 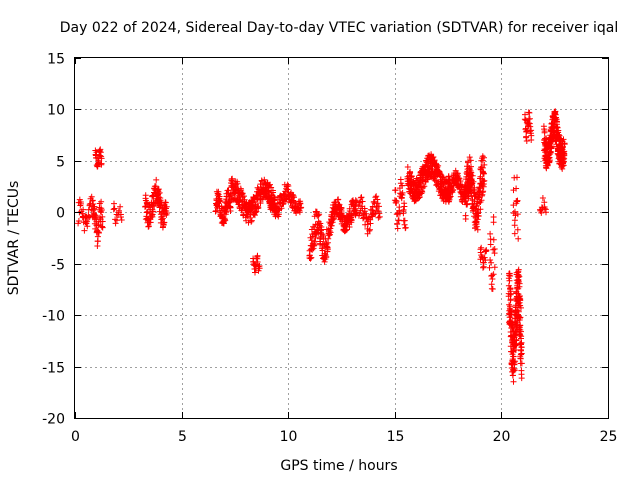 What do you see at coordinates (58, 266) in the screenshot?
I see `y-tick-label: -5` at bounding box center [58, 266].